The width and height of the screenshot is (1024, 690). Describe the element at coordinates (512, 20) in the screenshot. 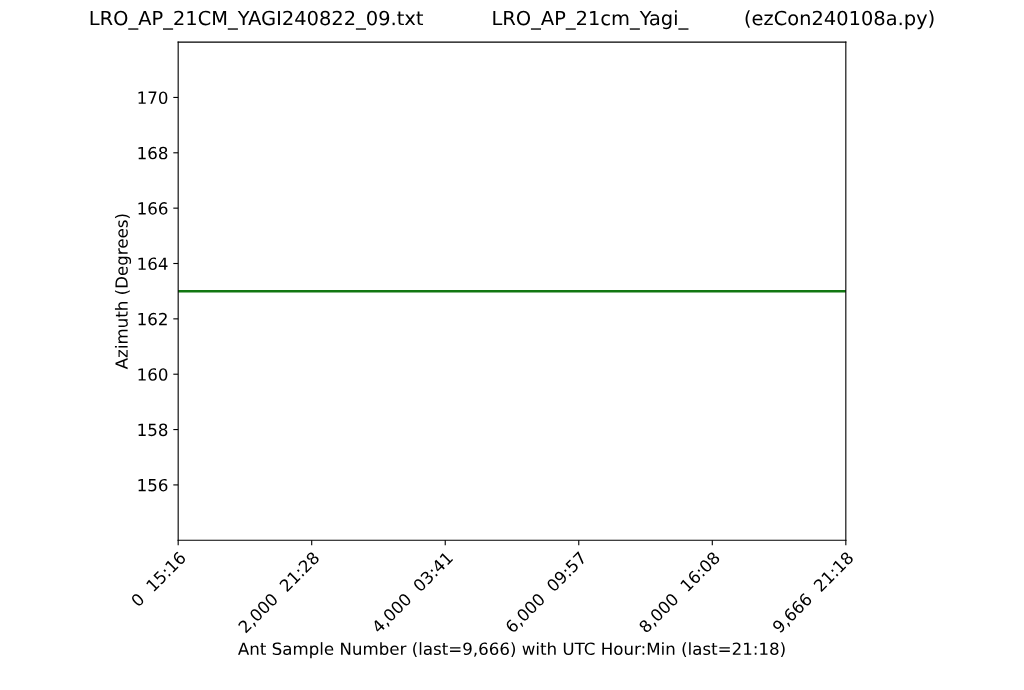

I see `chart-title: LRO_AP_21CM_YAGI240822_09.txt LRO_AP_21cm_Yagi_ (ezCon240108a.py)` at that location.